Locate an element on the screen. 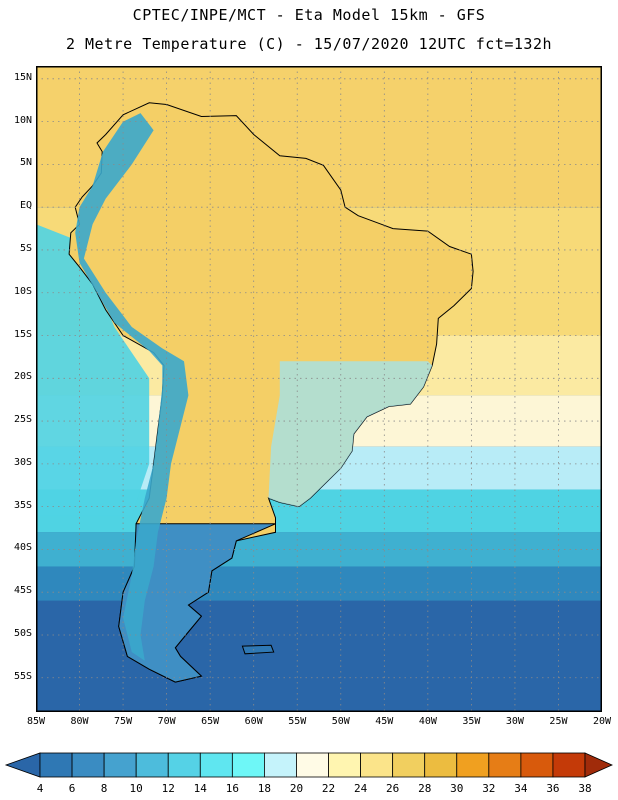 This screenshot has height=800, width=618. colorbar-tick-label: 16 is located at coordinates (232, 788).